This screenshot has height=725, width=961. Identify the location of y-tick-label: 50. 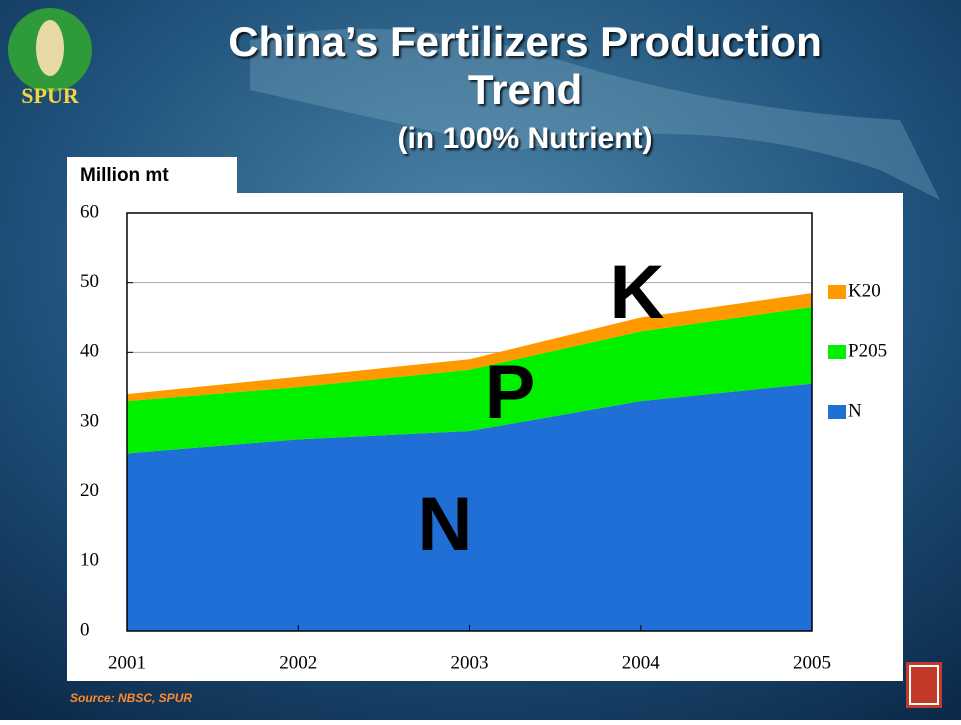
(89, 281).